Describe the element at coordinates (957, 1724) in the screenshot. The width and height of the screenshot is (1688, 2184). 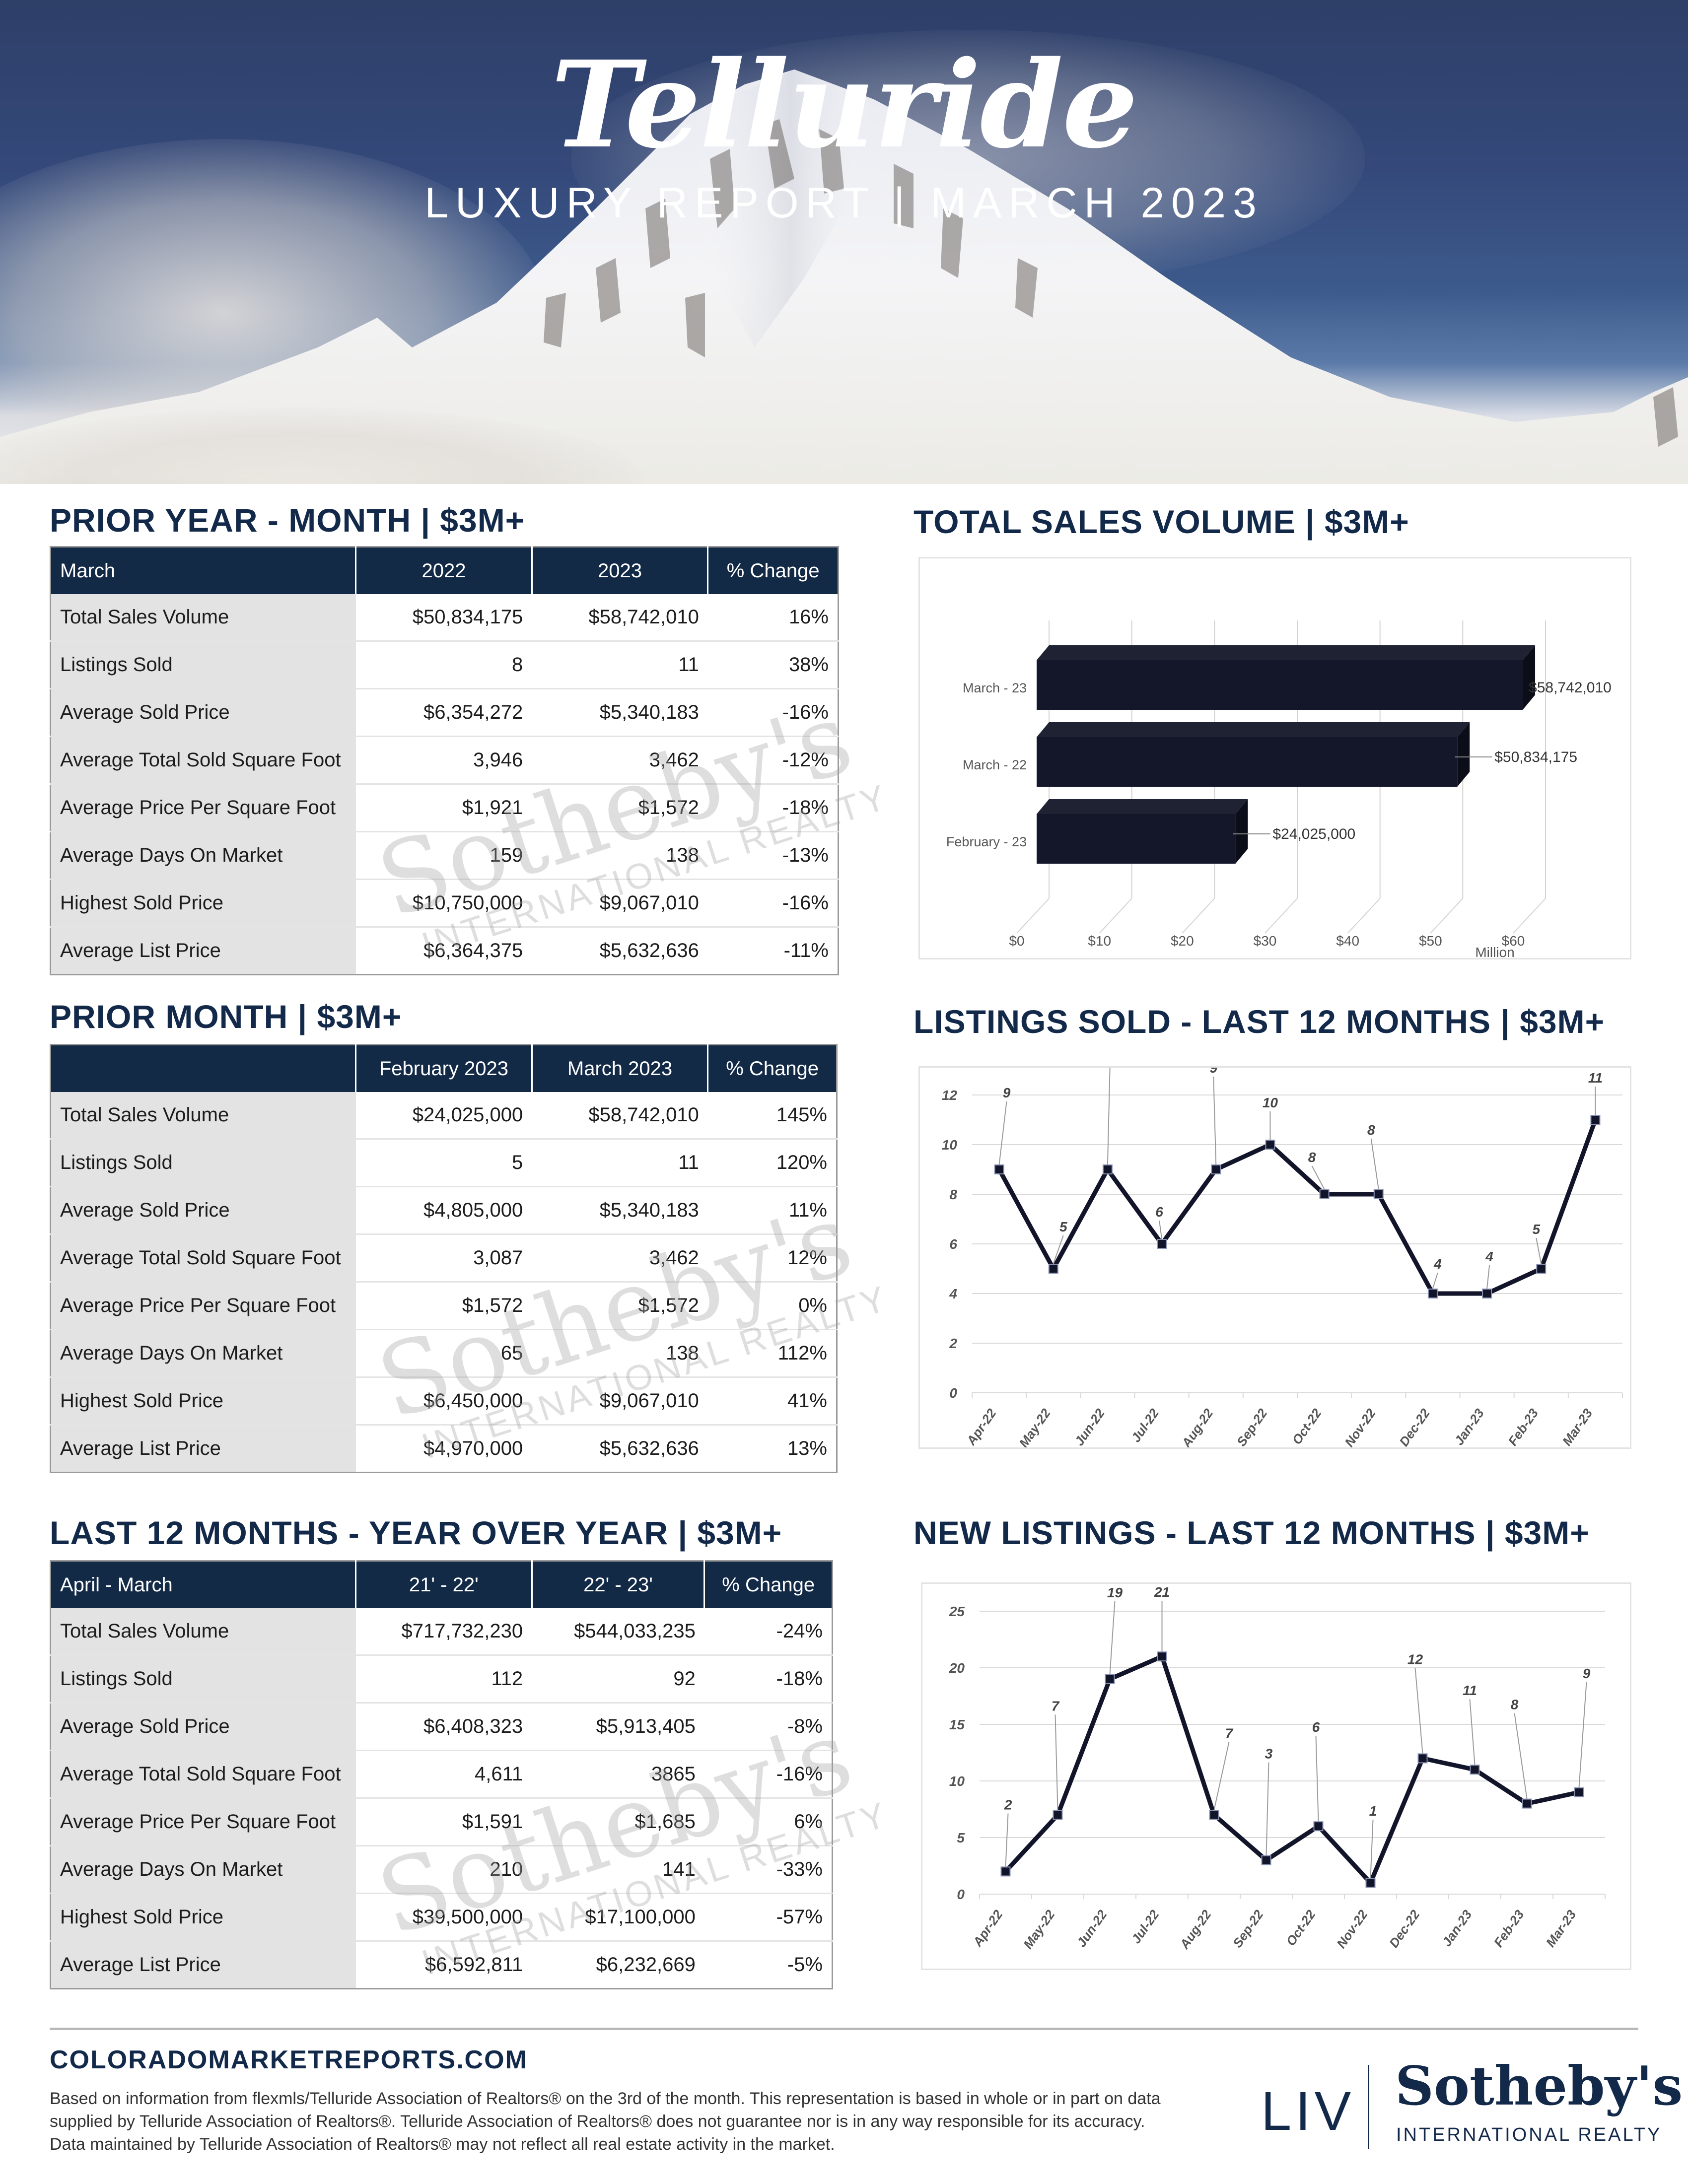
I see `y-tick-label: 15` at that location.